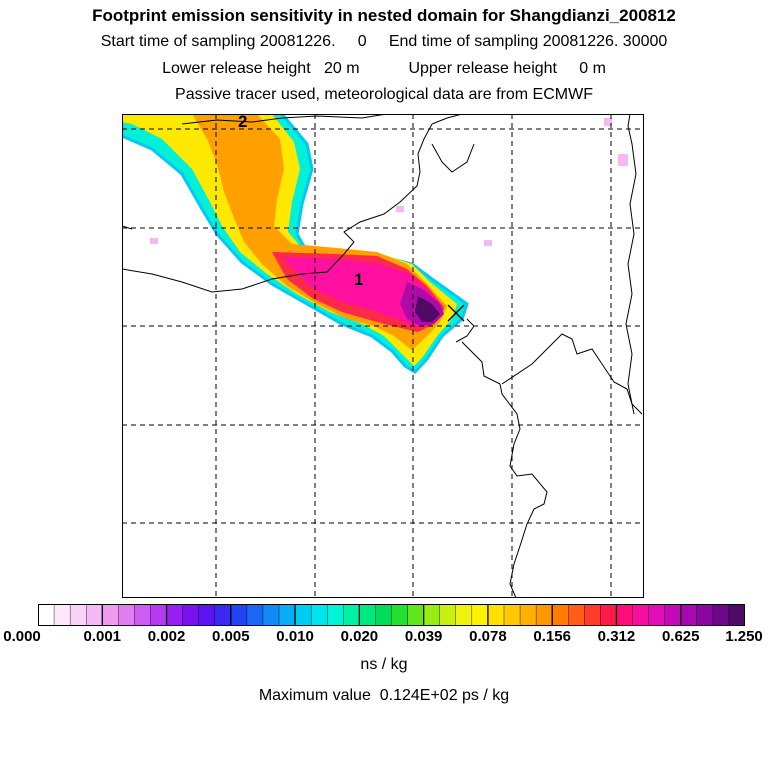 Image resolution: width=768 pixels, height=768 pixels. What do you see at coordinates (22, 636) in the screenshot?
I see `colorbar-tick-label: 0.000` at bounding box center [22, 636].